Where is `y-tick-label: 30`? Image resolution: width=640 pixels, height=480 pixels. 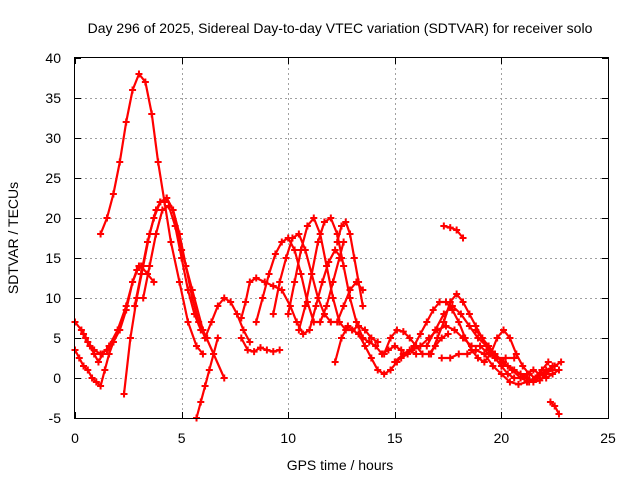
y-tick-label: 30 is located at coordinates (53, 138).